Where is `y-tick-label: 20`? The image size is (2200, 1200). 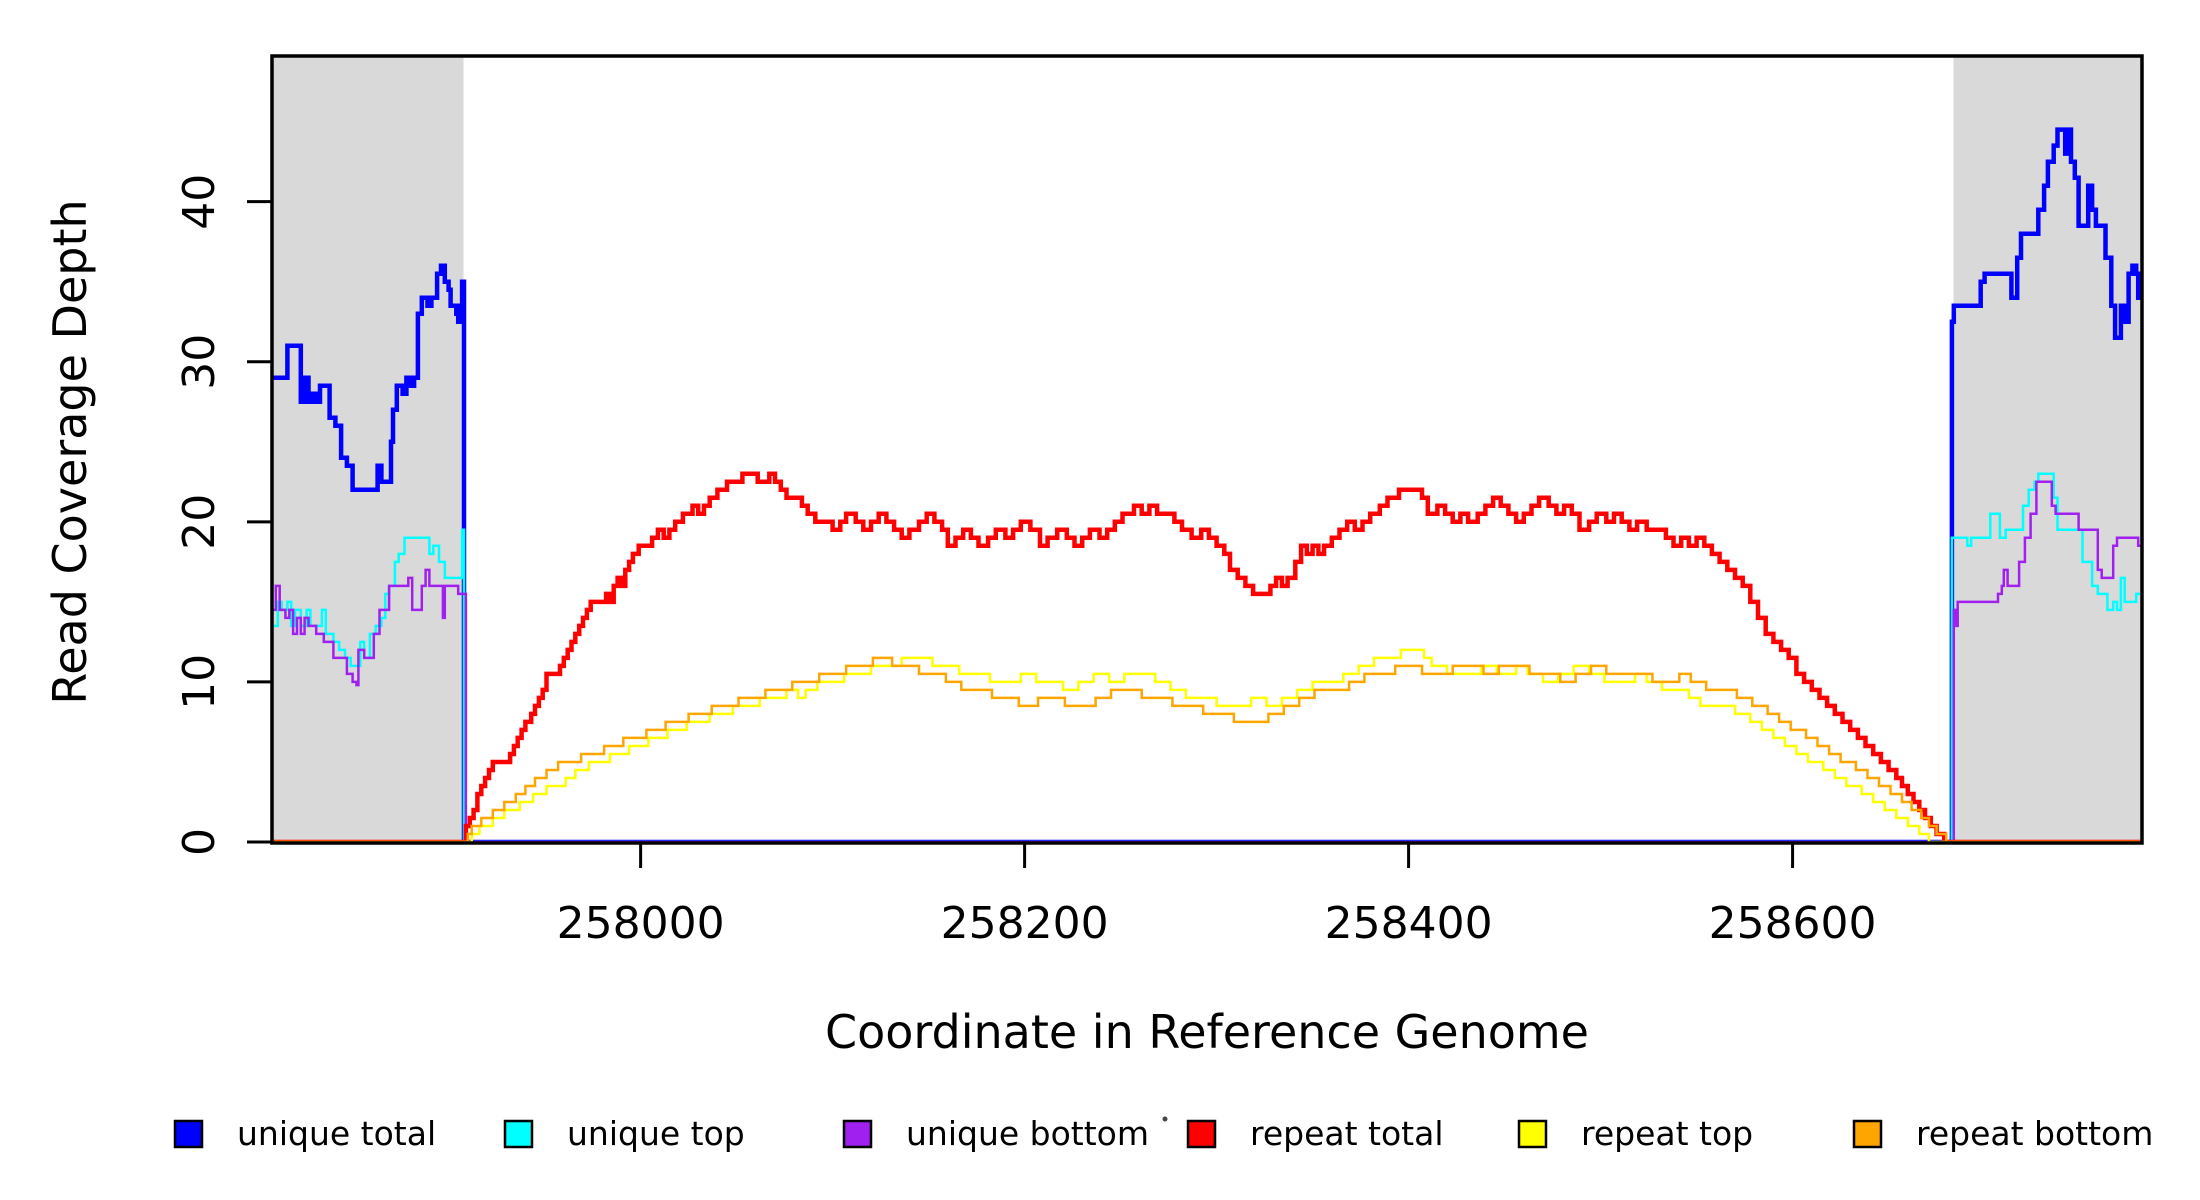 y-tick-label: 20 is located at coordinates (199, 522).